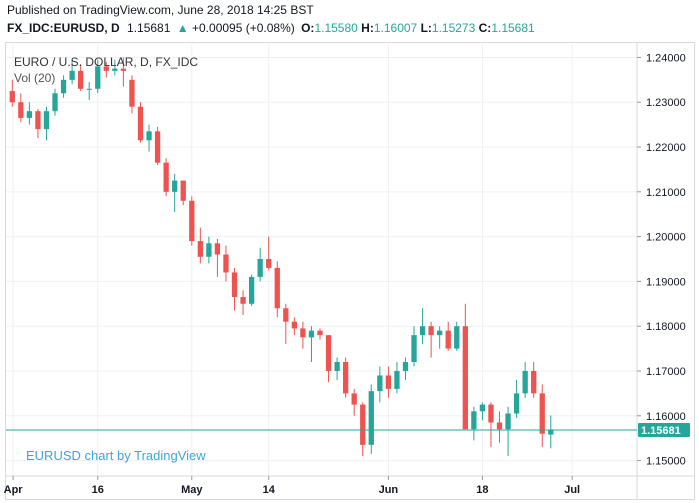  Describe the element at coordinates (367, 28) in the screenshot. I see `high-label: H:` at that location.